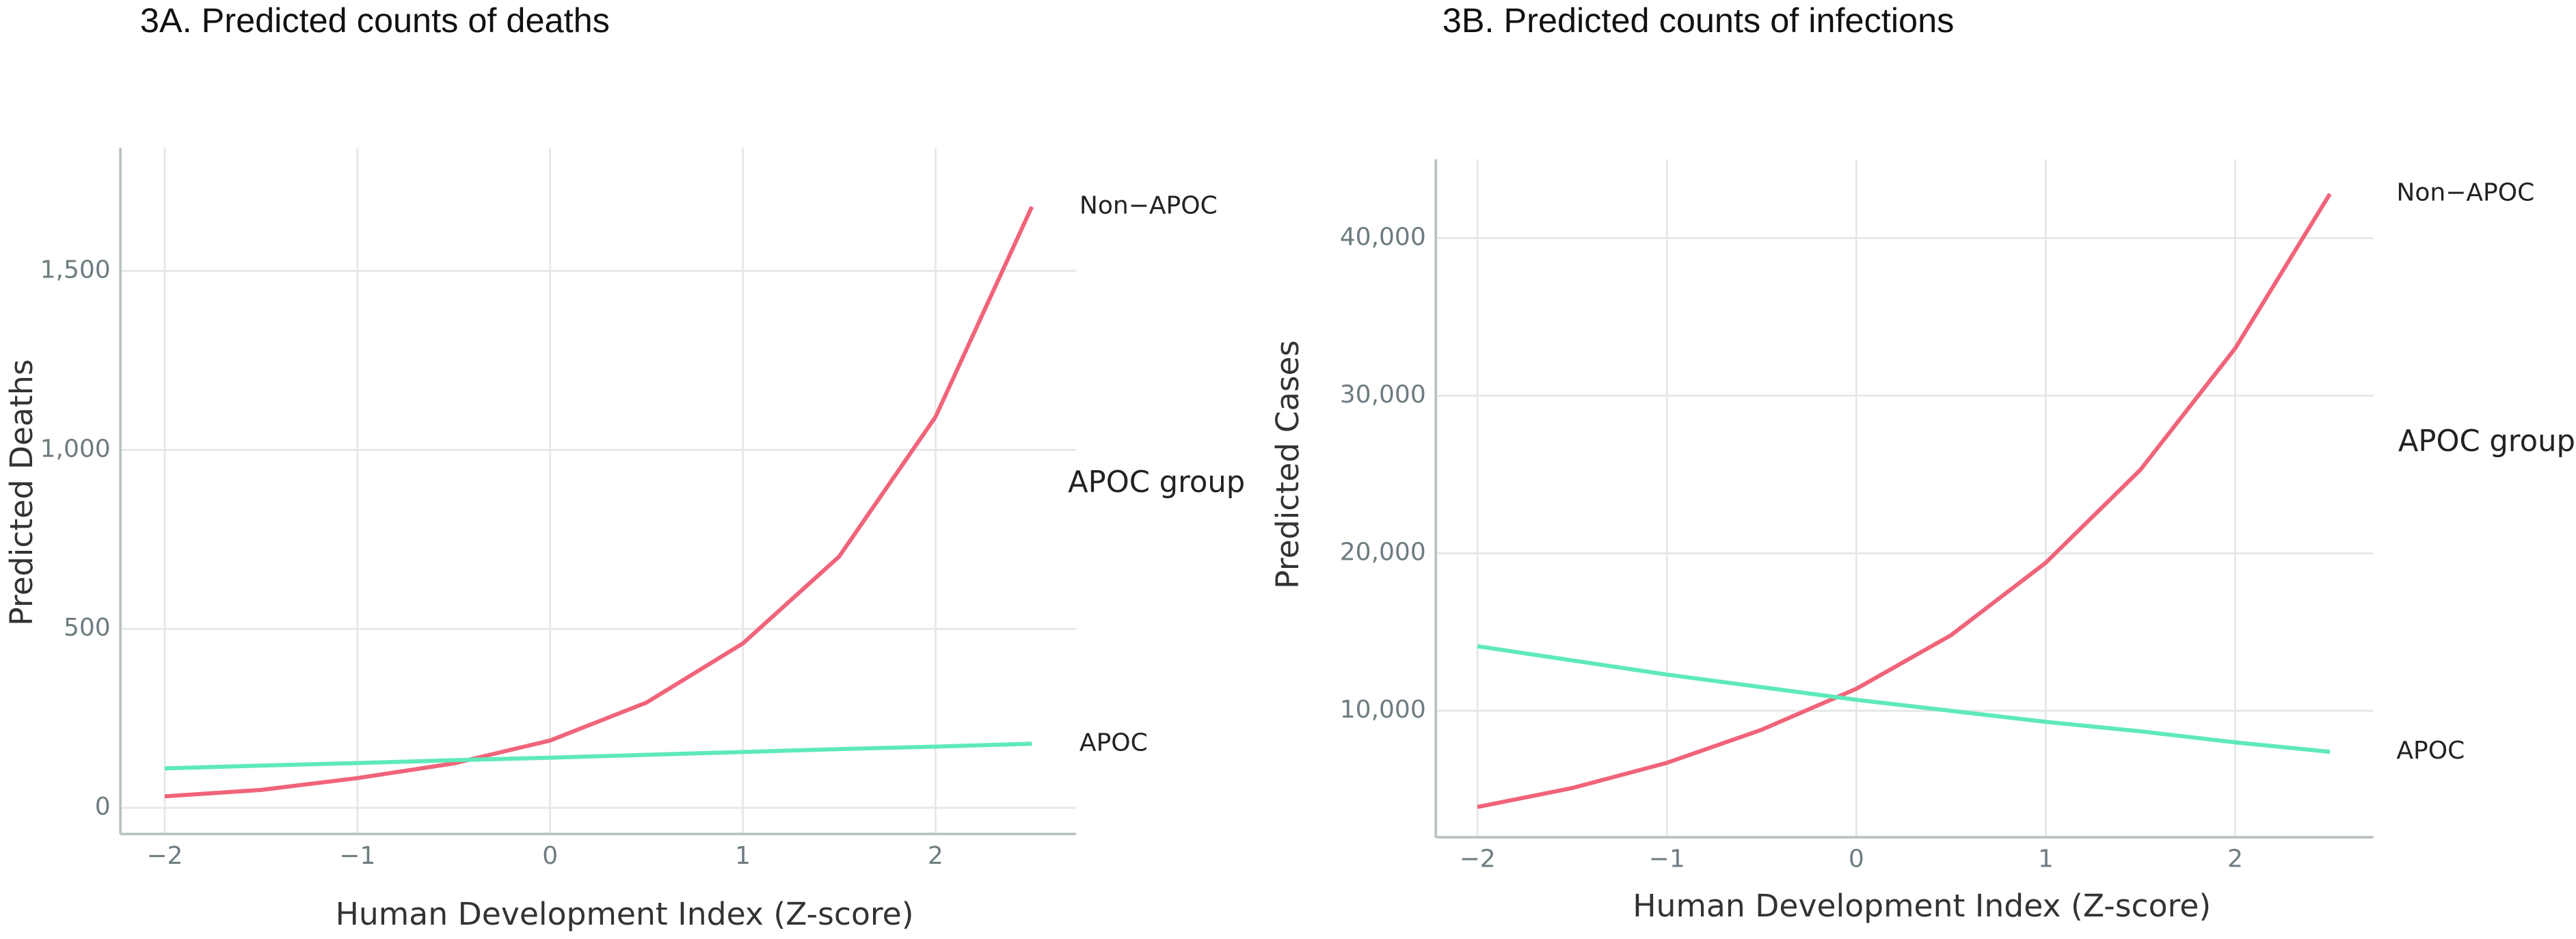 The width and height of the screenshot is (2576, 939). Describe the element at coordinates (1383, 237) in the screenshot. I see `y-tick-label: 40,000` at that location.